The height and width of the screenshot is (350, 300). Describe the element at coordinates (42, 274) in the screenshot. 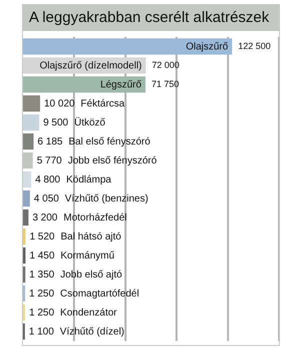

I see `data-label: 1 350` at that location.